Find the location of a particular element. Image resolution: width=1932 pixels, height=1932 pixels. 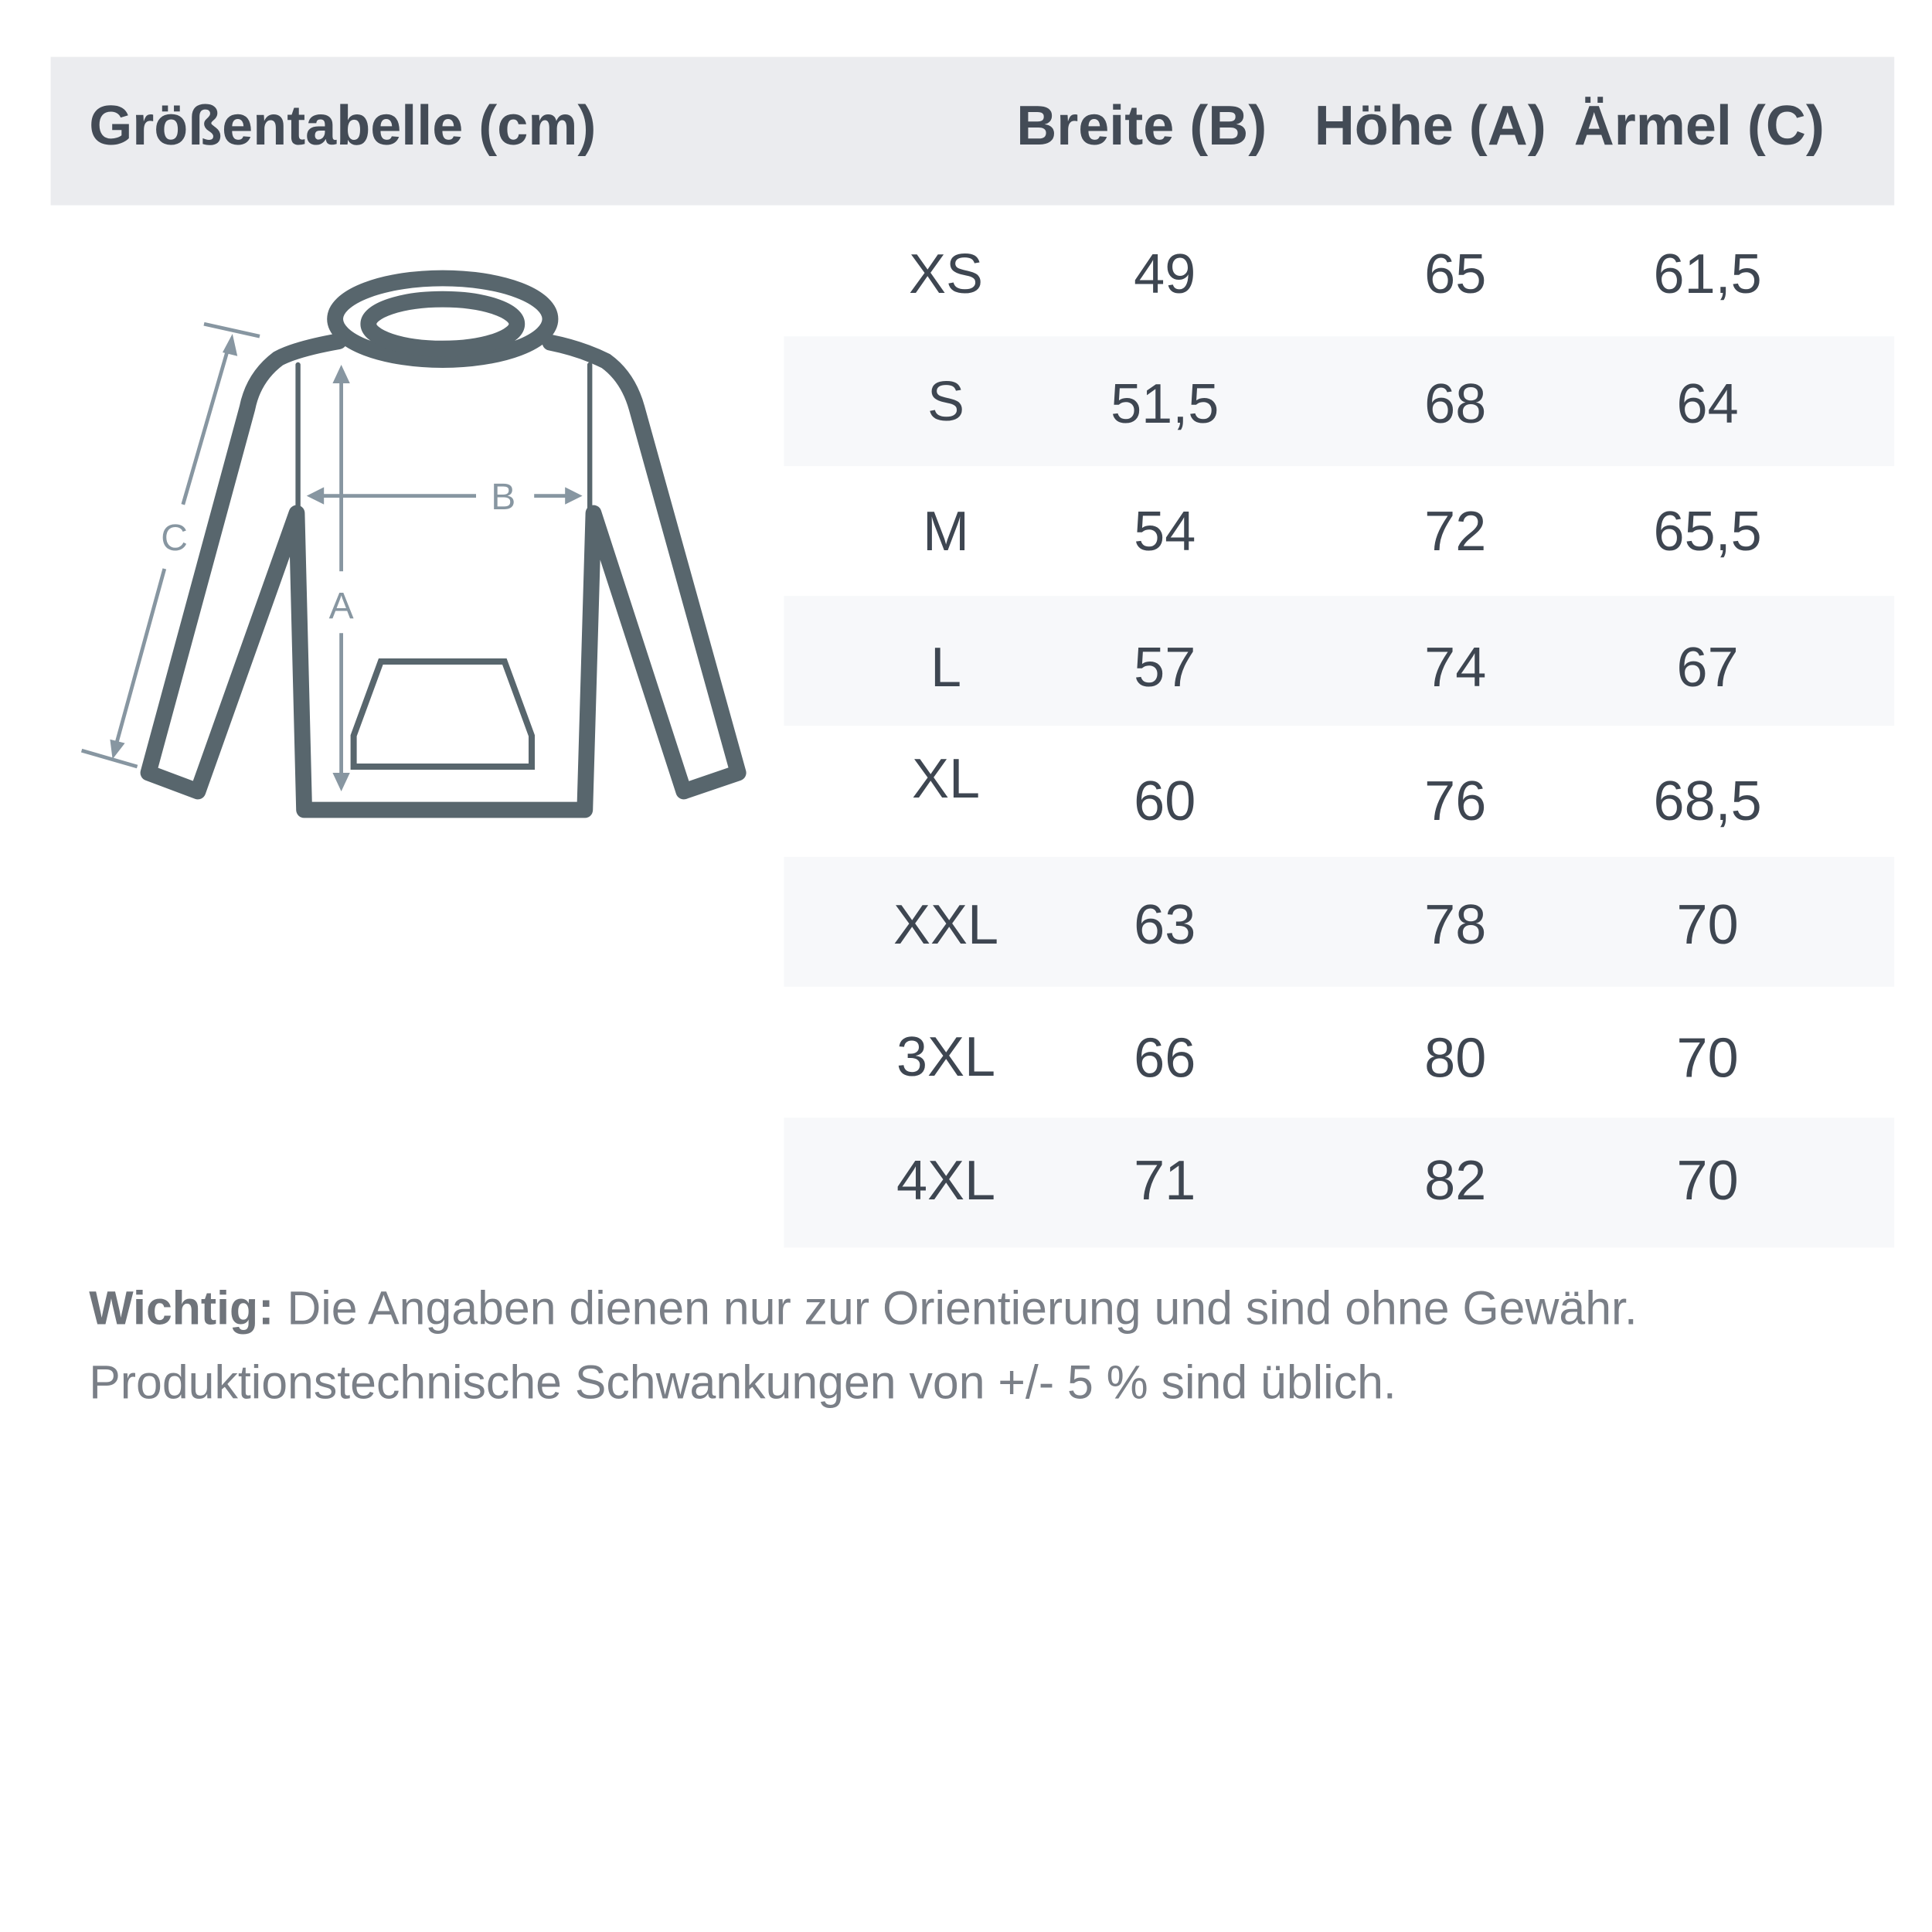

hoodie-diagram: B A C is located at coordinates (414, 544).